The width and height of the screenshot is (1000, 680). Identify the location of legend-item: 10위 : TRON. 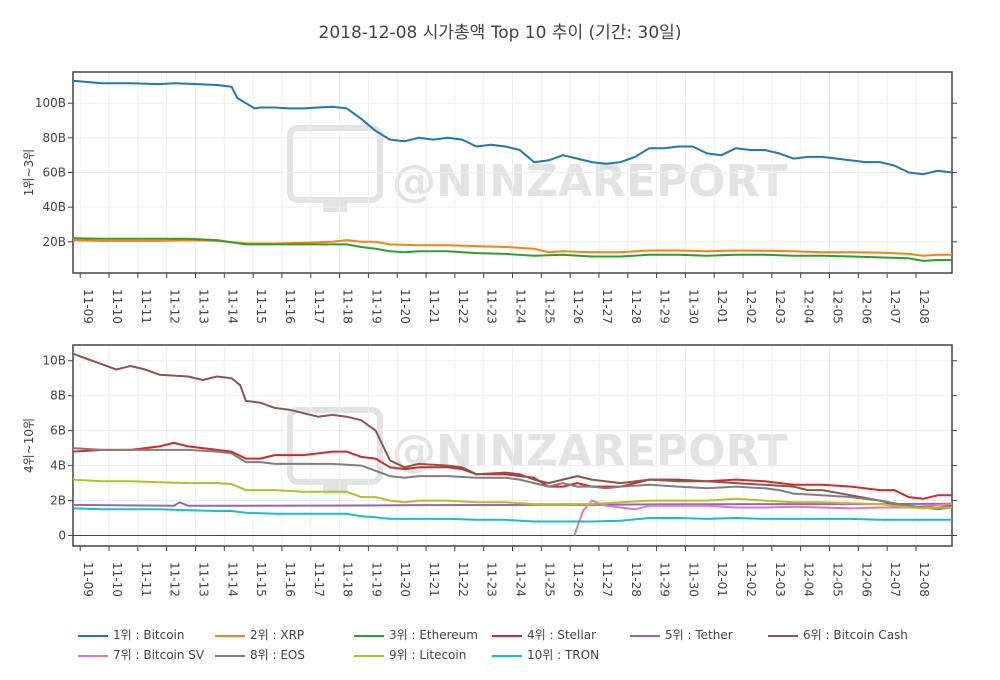
(545, 654).